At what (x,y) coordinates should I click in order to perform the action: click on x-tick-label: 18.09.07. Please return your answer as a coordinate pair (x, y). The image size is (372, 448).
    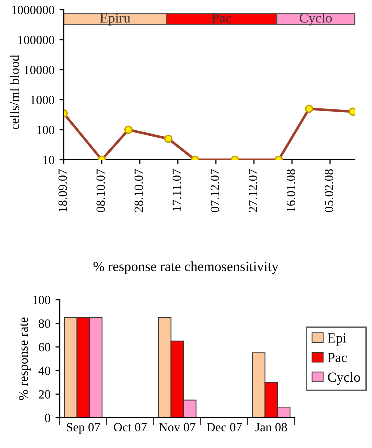
    Looking at the image, I should click on (63, 190).